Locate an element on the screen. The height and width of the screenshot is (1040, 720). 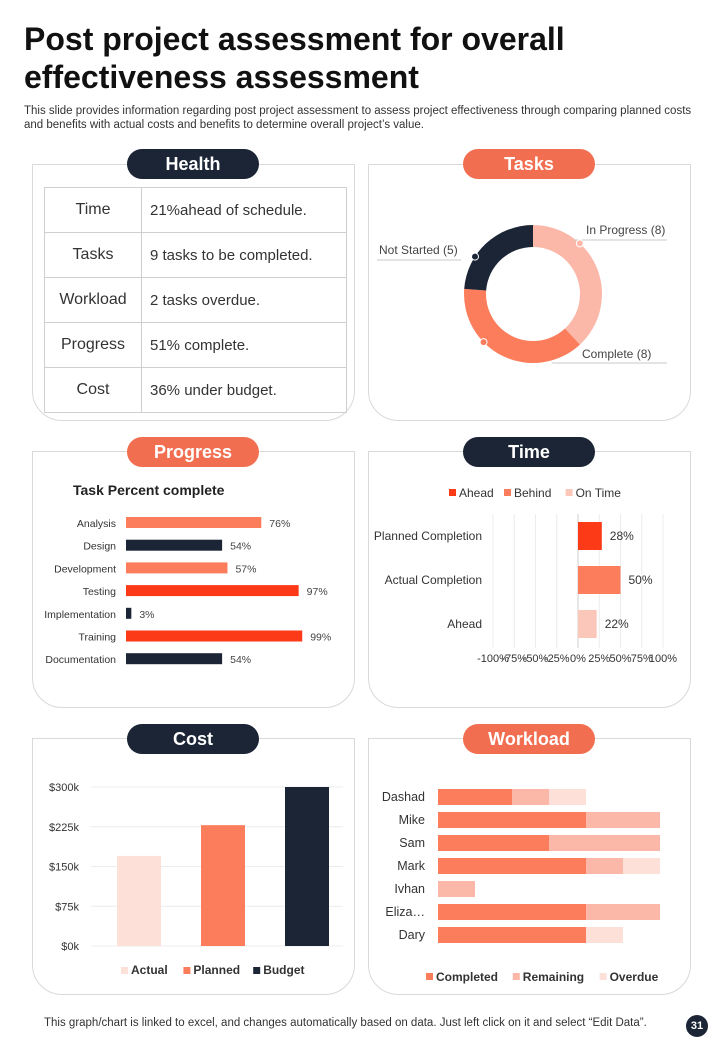
health-row: Workload 2 tasks overdue. is located at coordinates (195, 300).